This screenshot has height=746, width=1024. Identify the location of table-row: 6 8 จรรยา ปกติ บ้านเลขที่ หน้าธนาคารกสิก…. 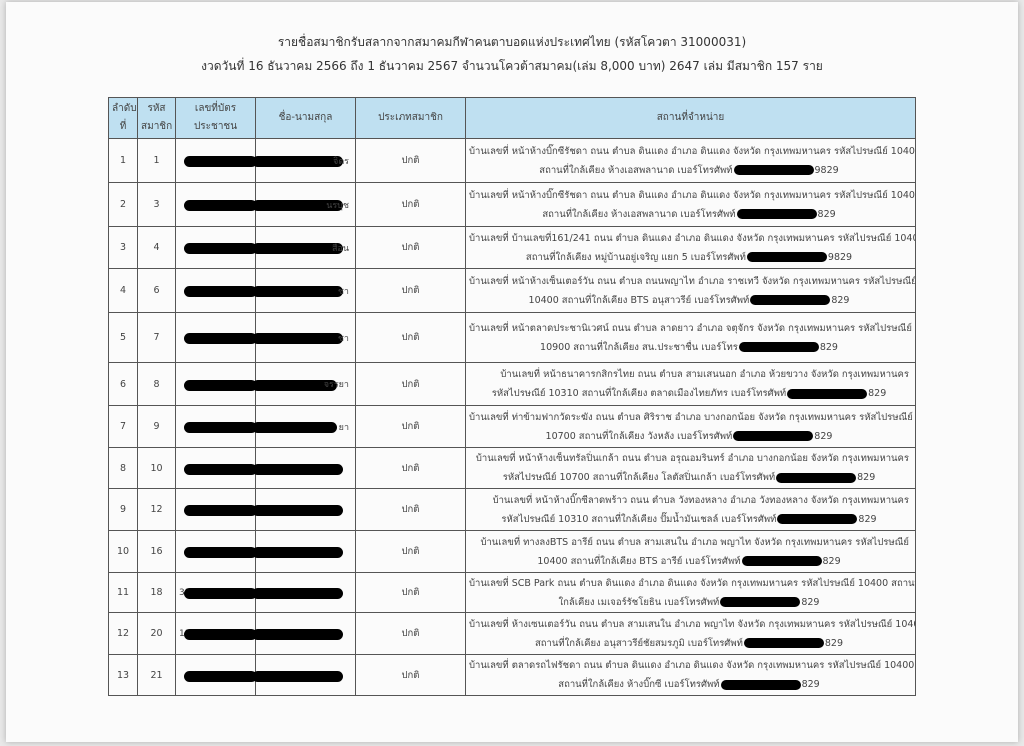
(512, 384).